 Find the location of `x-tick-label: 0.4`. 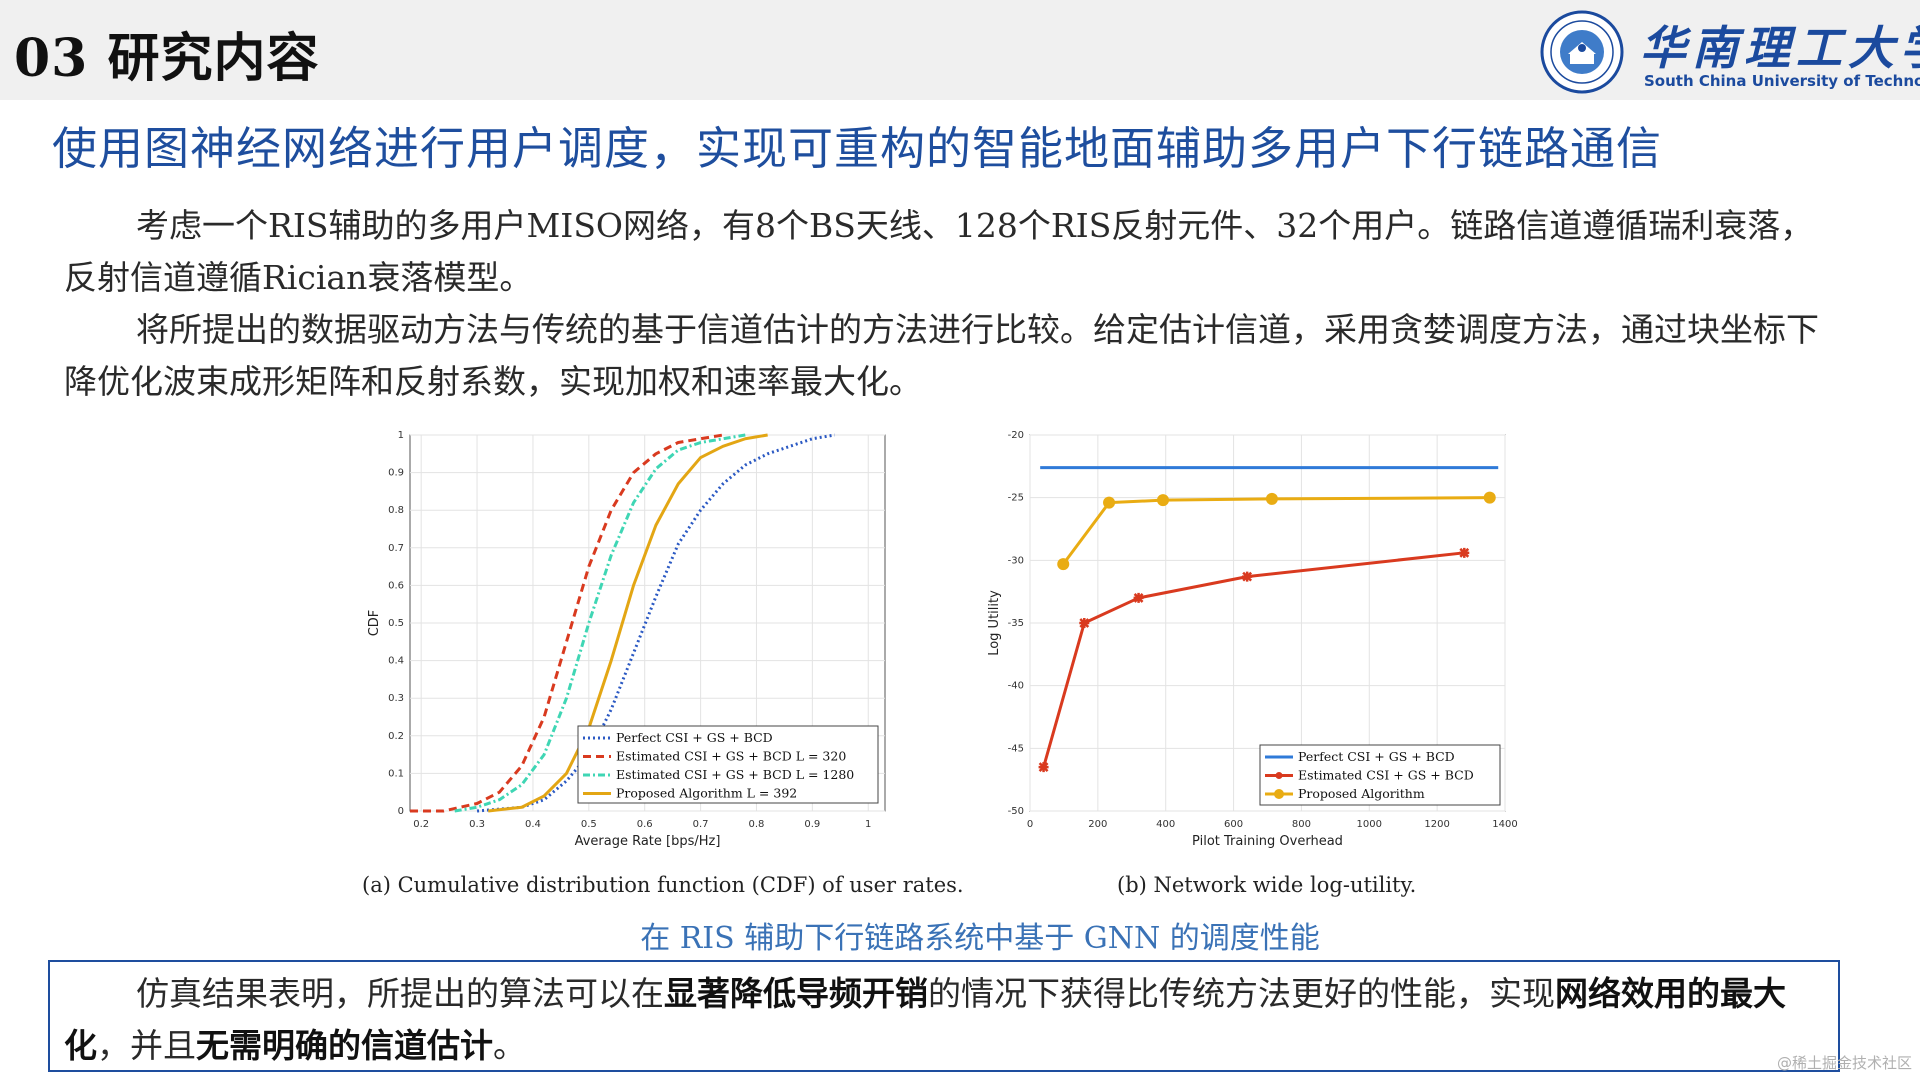

x-tick-label: 0.4 is located at coordinates (533, 824).